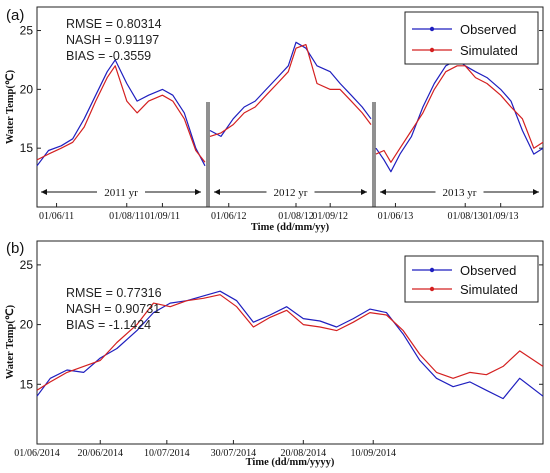  Describe the element at coordinates (114, 293) in the screenshot. I see `panel-b-rmse: RMSE = 0.77316` at that location.